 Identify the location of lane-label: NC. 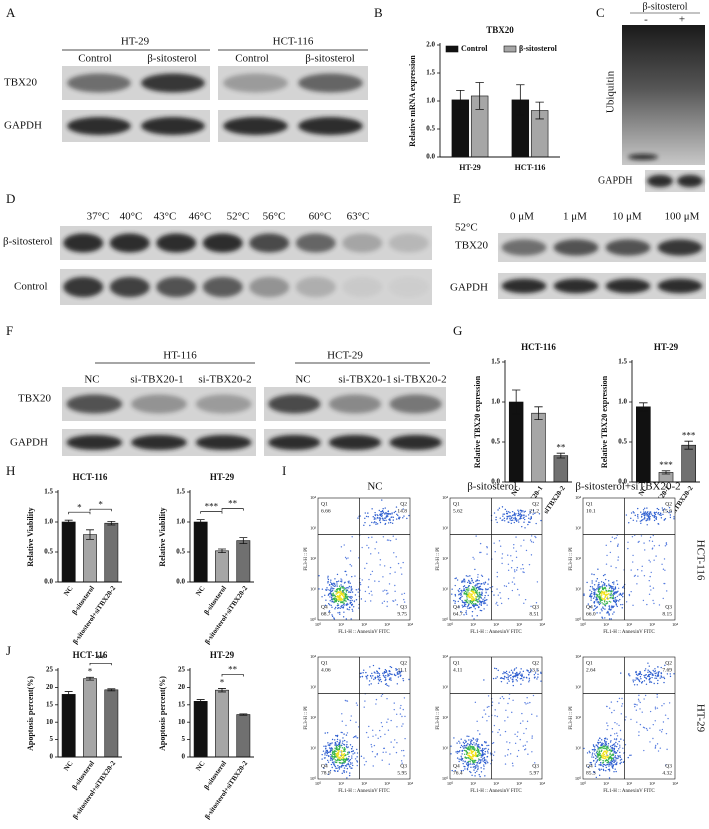
(91, 380).